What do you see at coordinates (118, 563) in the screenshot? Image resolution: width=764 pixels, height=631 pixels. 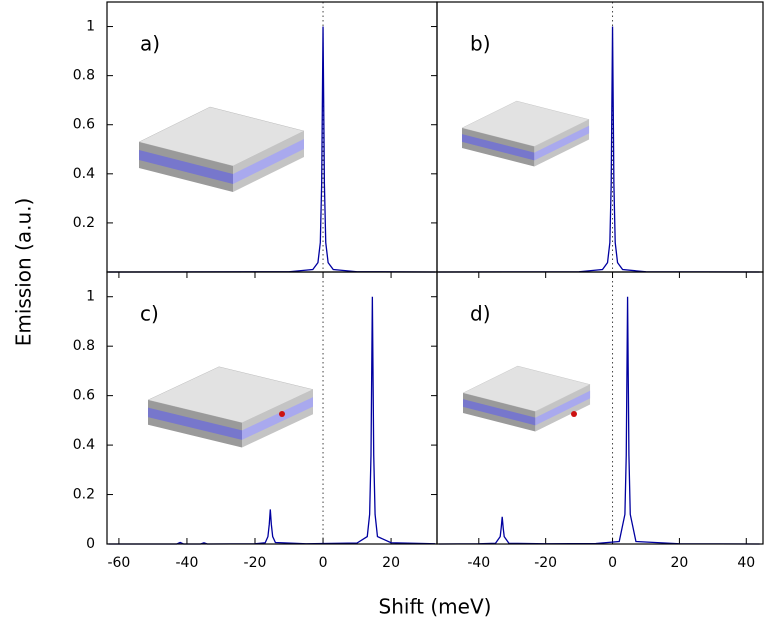 I see `x-tick-label: -60` at bounding box center [118, 563].